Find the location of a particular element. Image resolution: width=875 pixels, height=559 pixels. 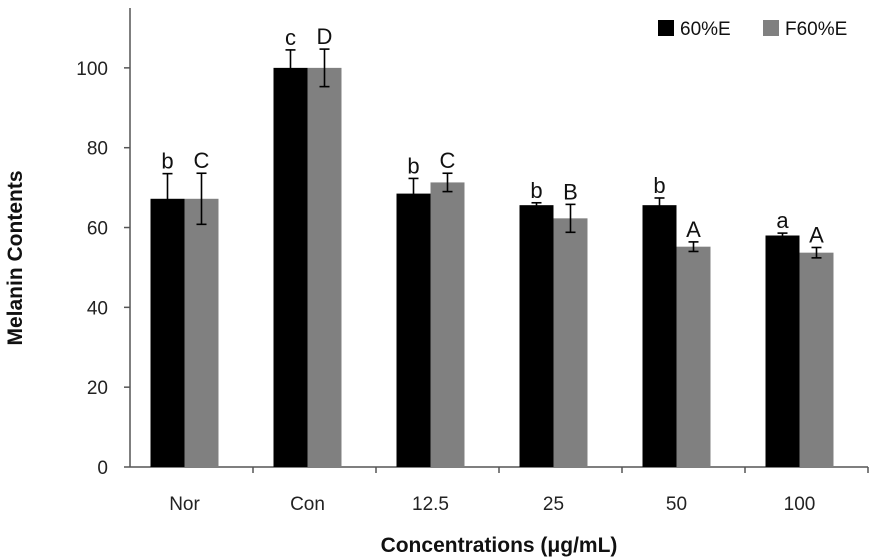

significance-label: c is located at coordinates (290, 37).